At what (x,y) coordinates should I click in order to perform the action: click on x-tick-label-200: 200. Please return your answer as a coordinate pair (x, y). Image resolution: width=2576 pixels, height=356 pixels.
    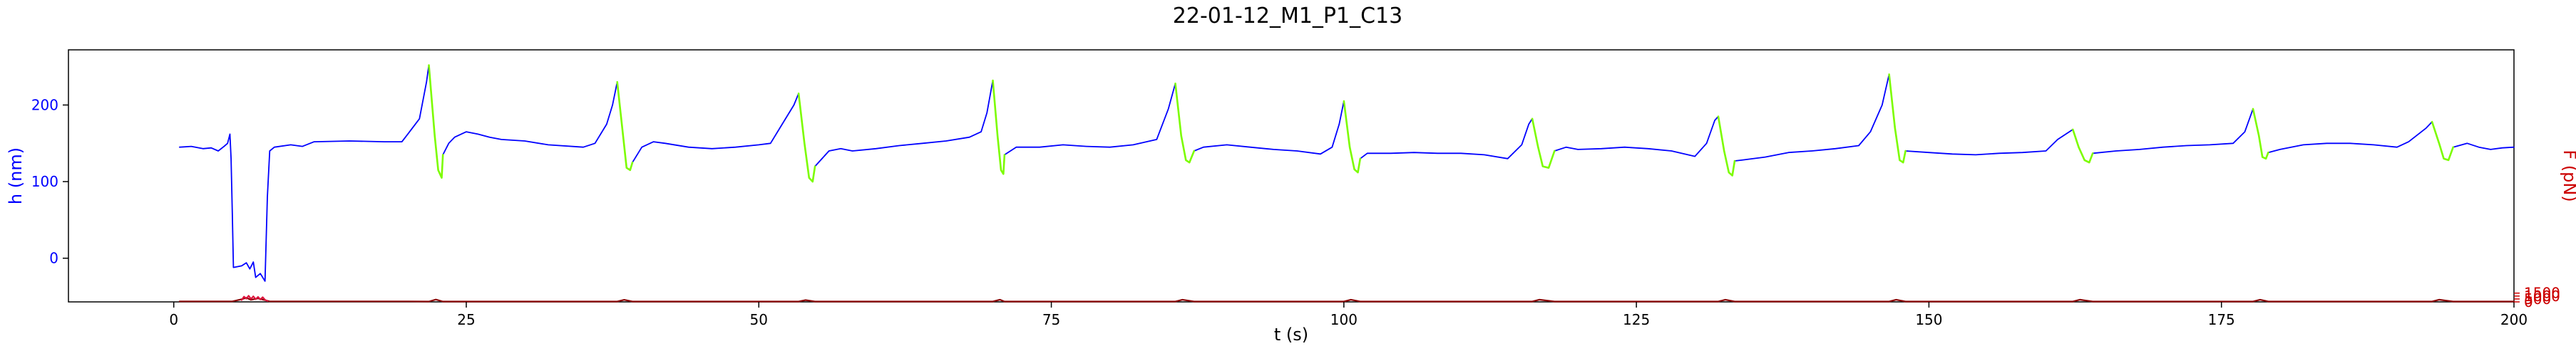
    Looking at the image, I should click on (2514, 319).